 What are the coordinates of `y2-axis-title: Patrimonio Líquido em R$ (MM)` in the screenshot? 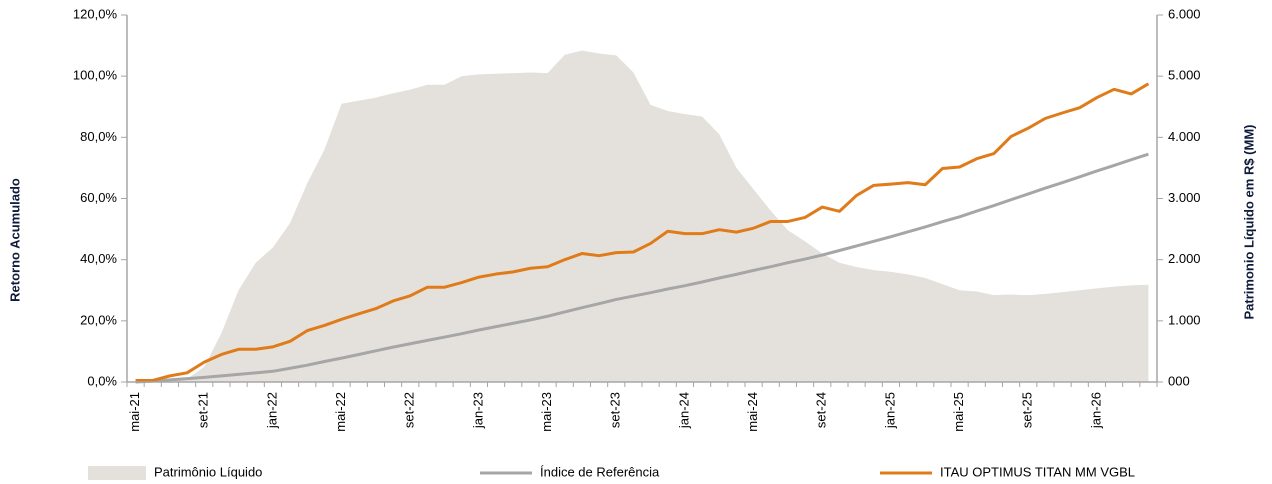 It's located at (1248, 222).